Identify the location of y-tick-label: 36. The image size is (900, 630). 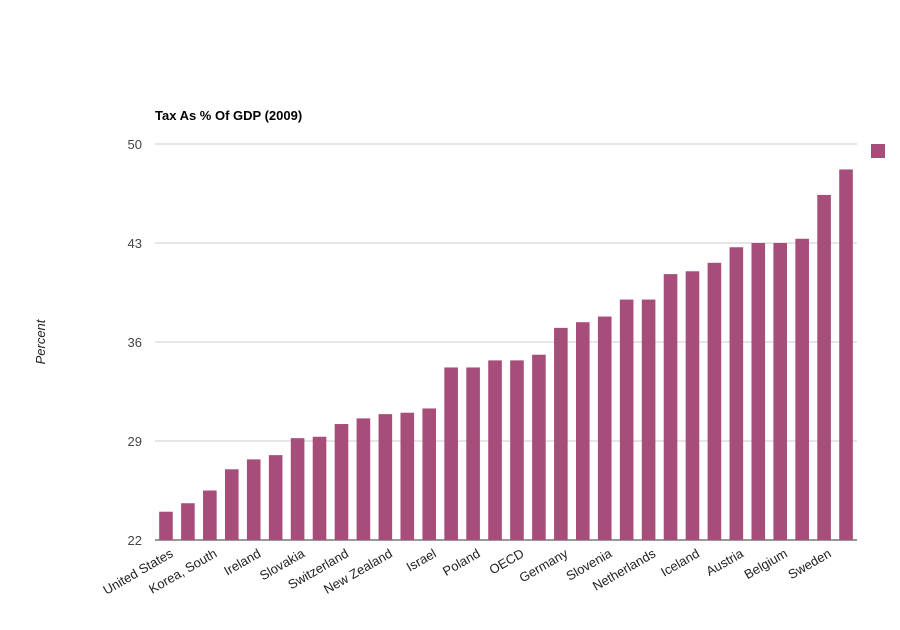
(135, 342).